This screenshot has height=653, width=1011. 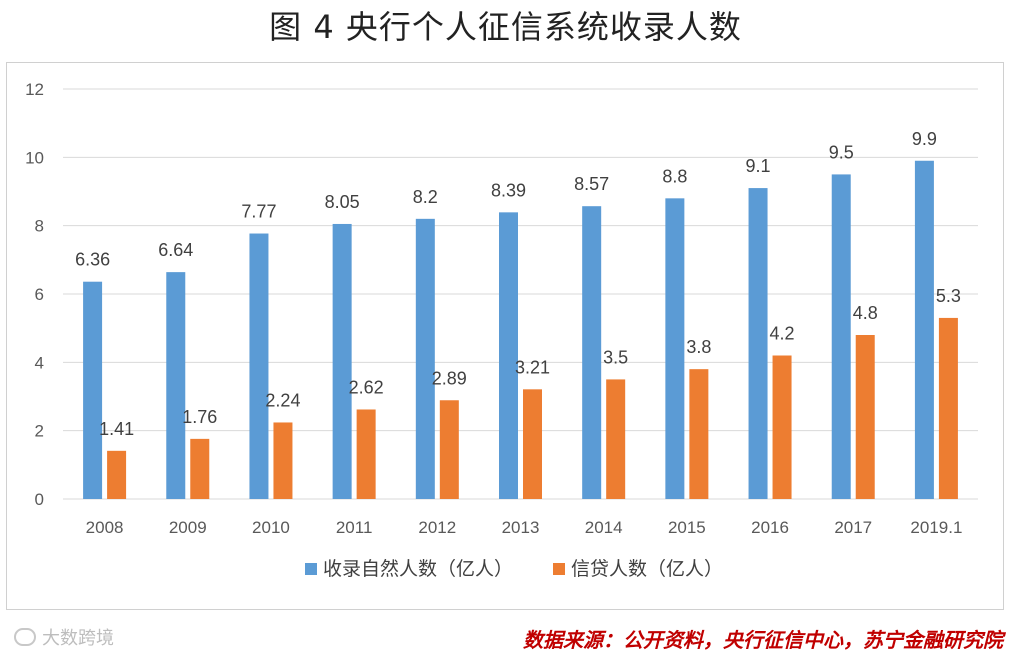 What do you see at coordinates (258, 212) in the screenshot?
I see `data-label-series1: 7.77` at bounding box center [258, 212].